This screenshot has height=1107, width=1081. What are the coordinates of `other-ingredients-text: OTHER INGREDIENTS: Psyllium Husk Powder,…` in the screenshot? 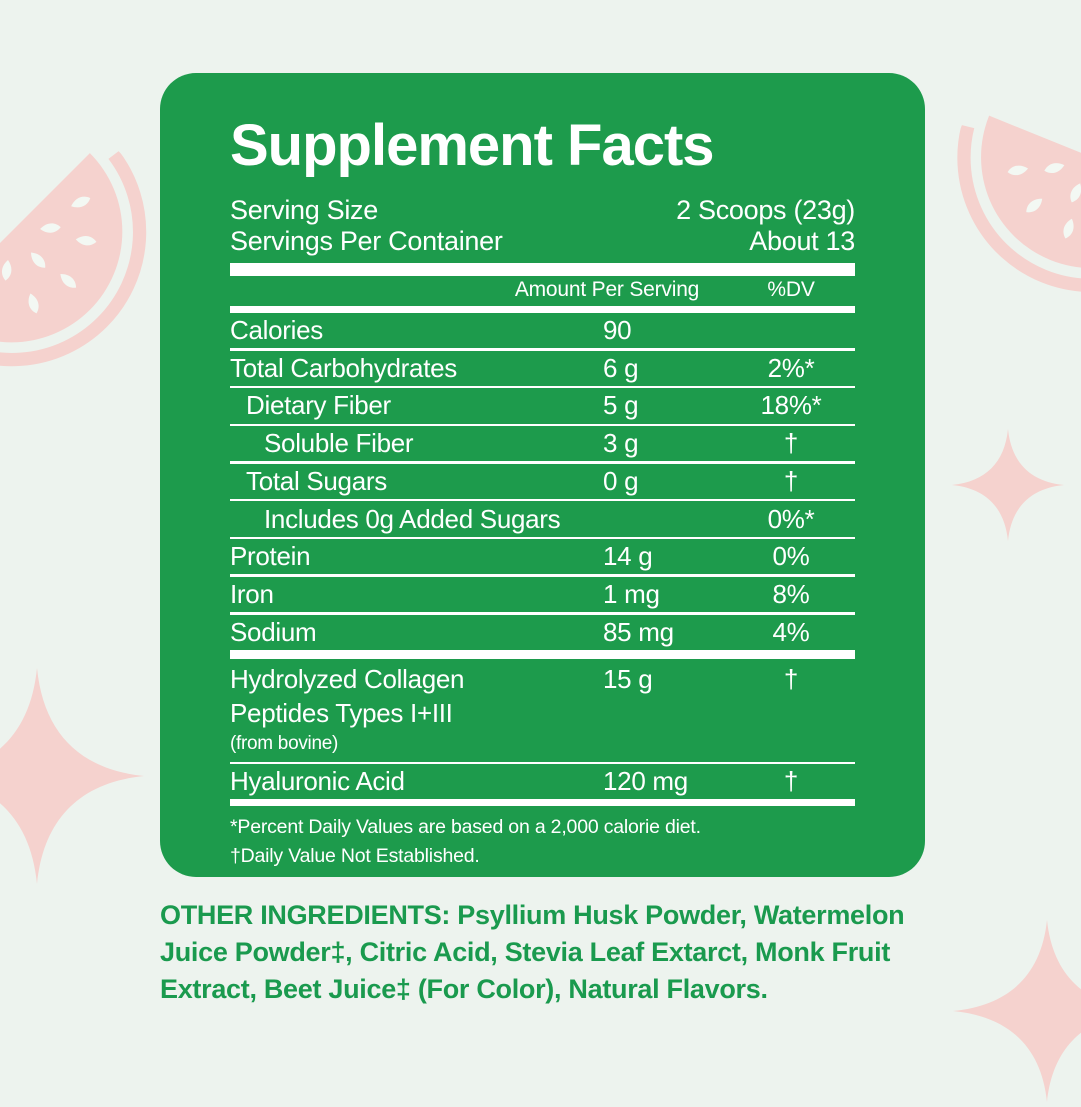 It's located at (560, 952).